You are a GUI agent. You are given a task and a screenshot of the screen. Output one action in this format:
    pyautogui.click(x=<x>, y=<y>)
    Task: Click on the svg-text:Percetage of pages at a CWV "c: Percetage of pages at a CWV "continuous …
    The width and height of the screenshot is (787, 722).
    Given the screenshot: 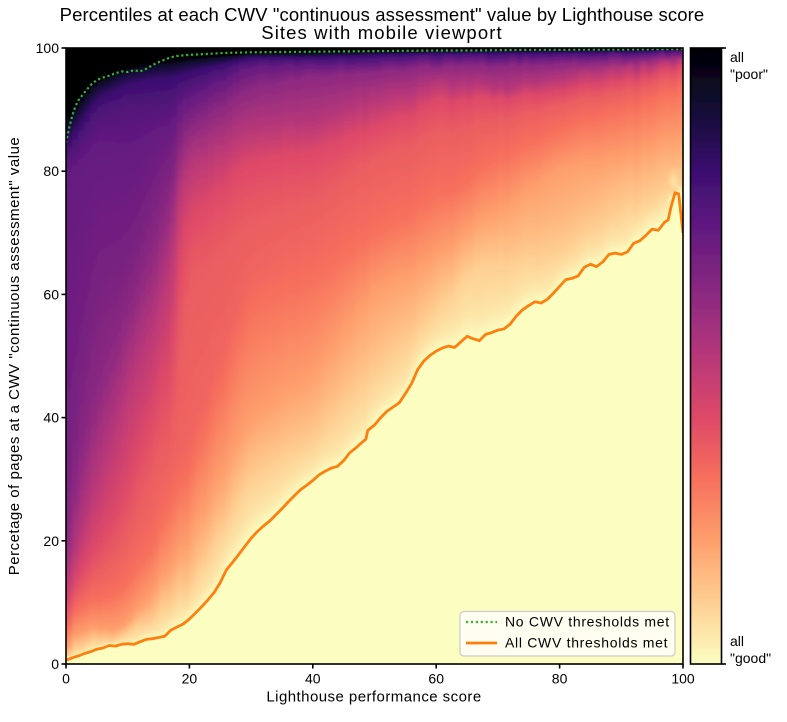 What is the action you would take?
    pyautogui.click(x=14, y=356)
    